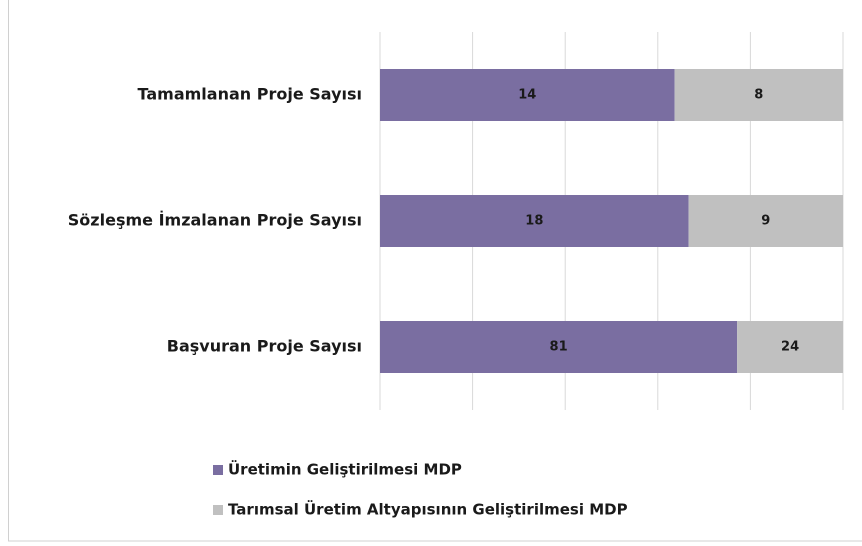 The width and height of the screenshot is (862, 546). I want to click on data-label: 18, so click(534, 221).